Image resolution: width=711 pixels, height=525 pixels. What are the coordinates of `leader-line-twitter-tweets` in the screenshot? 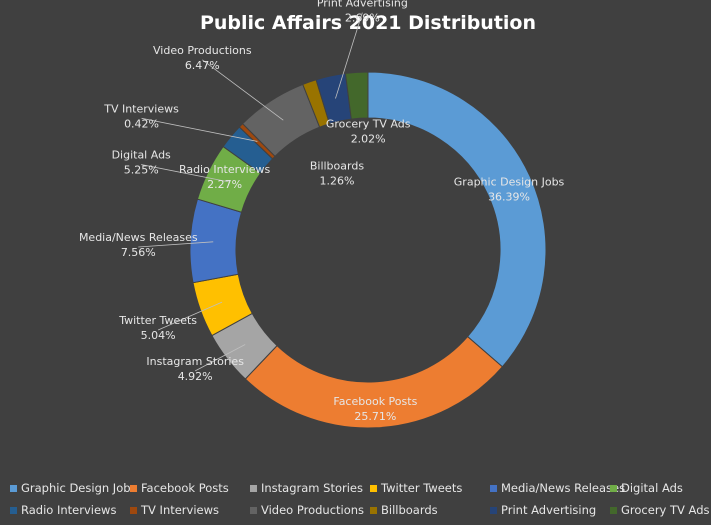 It's located at (190, 316).